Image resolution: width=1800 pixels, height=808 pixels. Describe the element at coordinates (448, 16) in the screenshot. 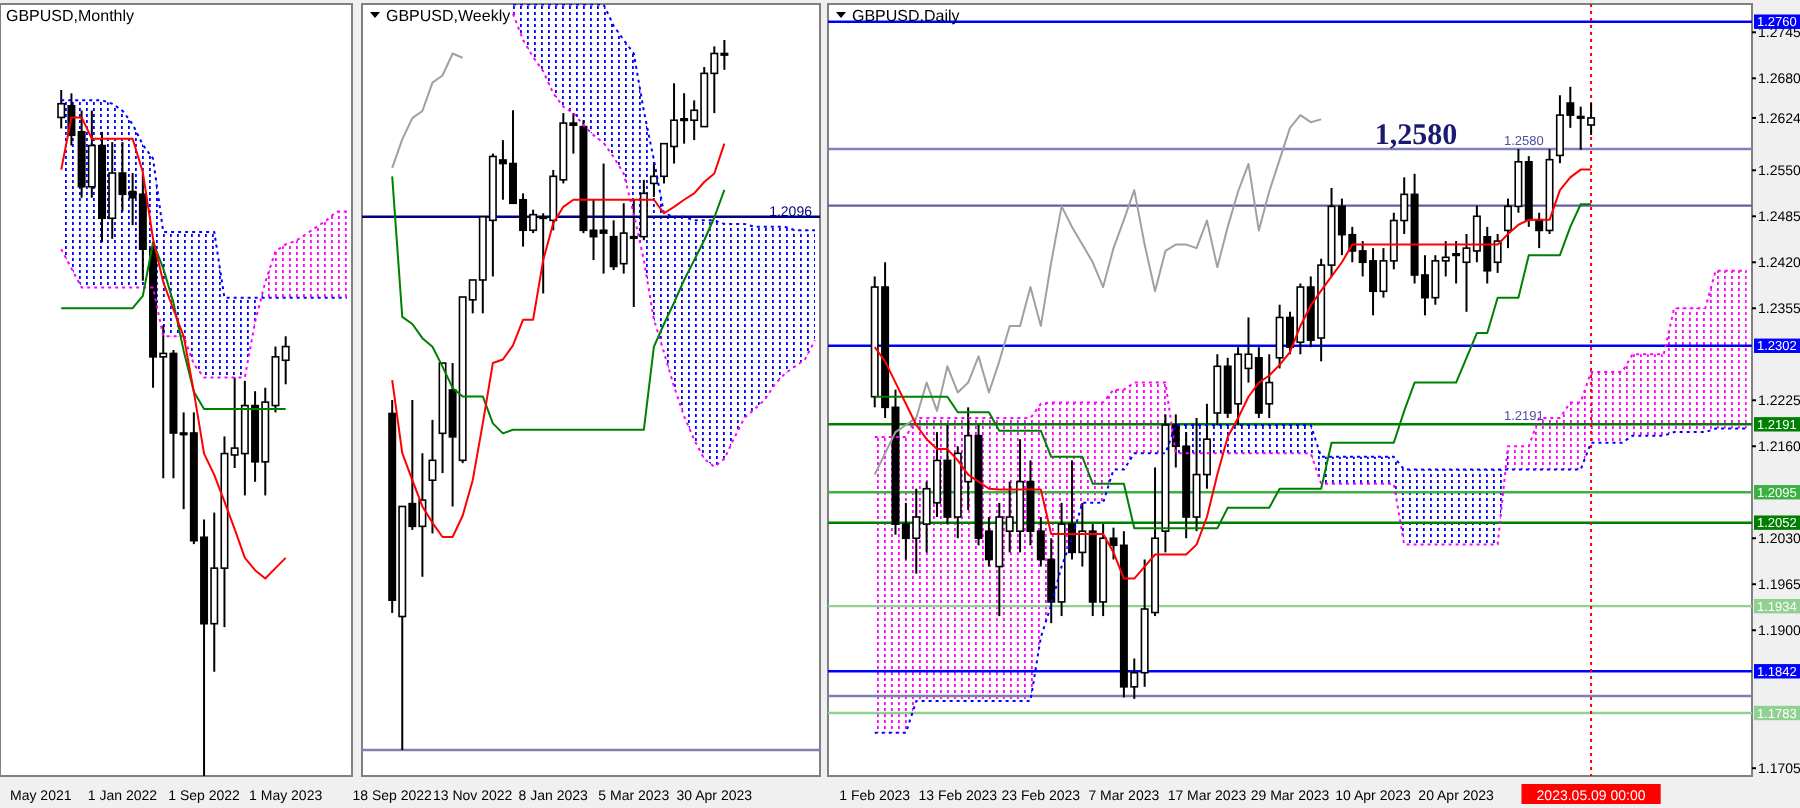

I see `chart-title: GBPUSD,Weekly` at that location.